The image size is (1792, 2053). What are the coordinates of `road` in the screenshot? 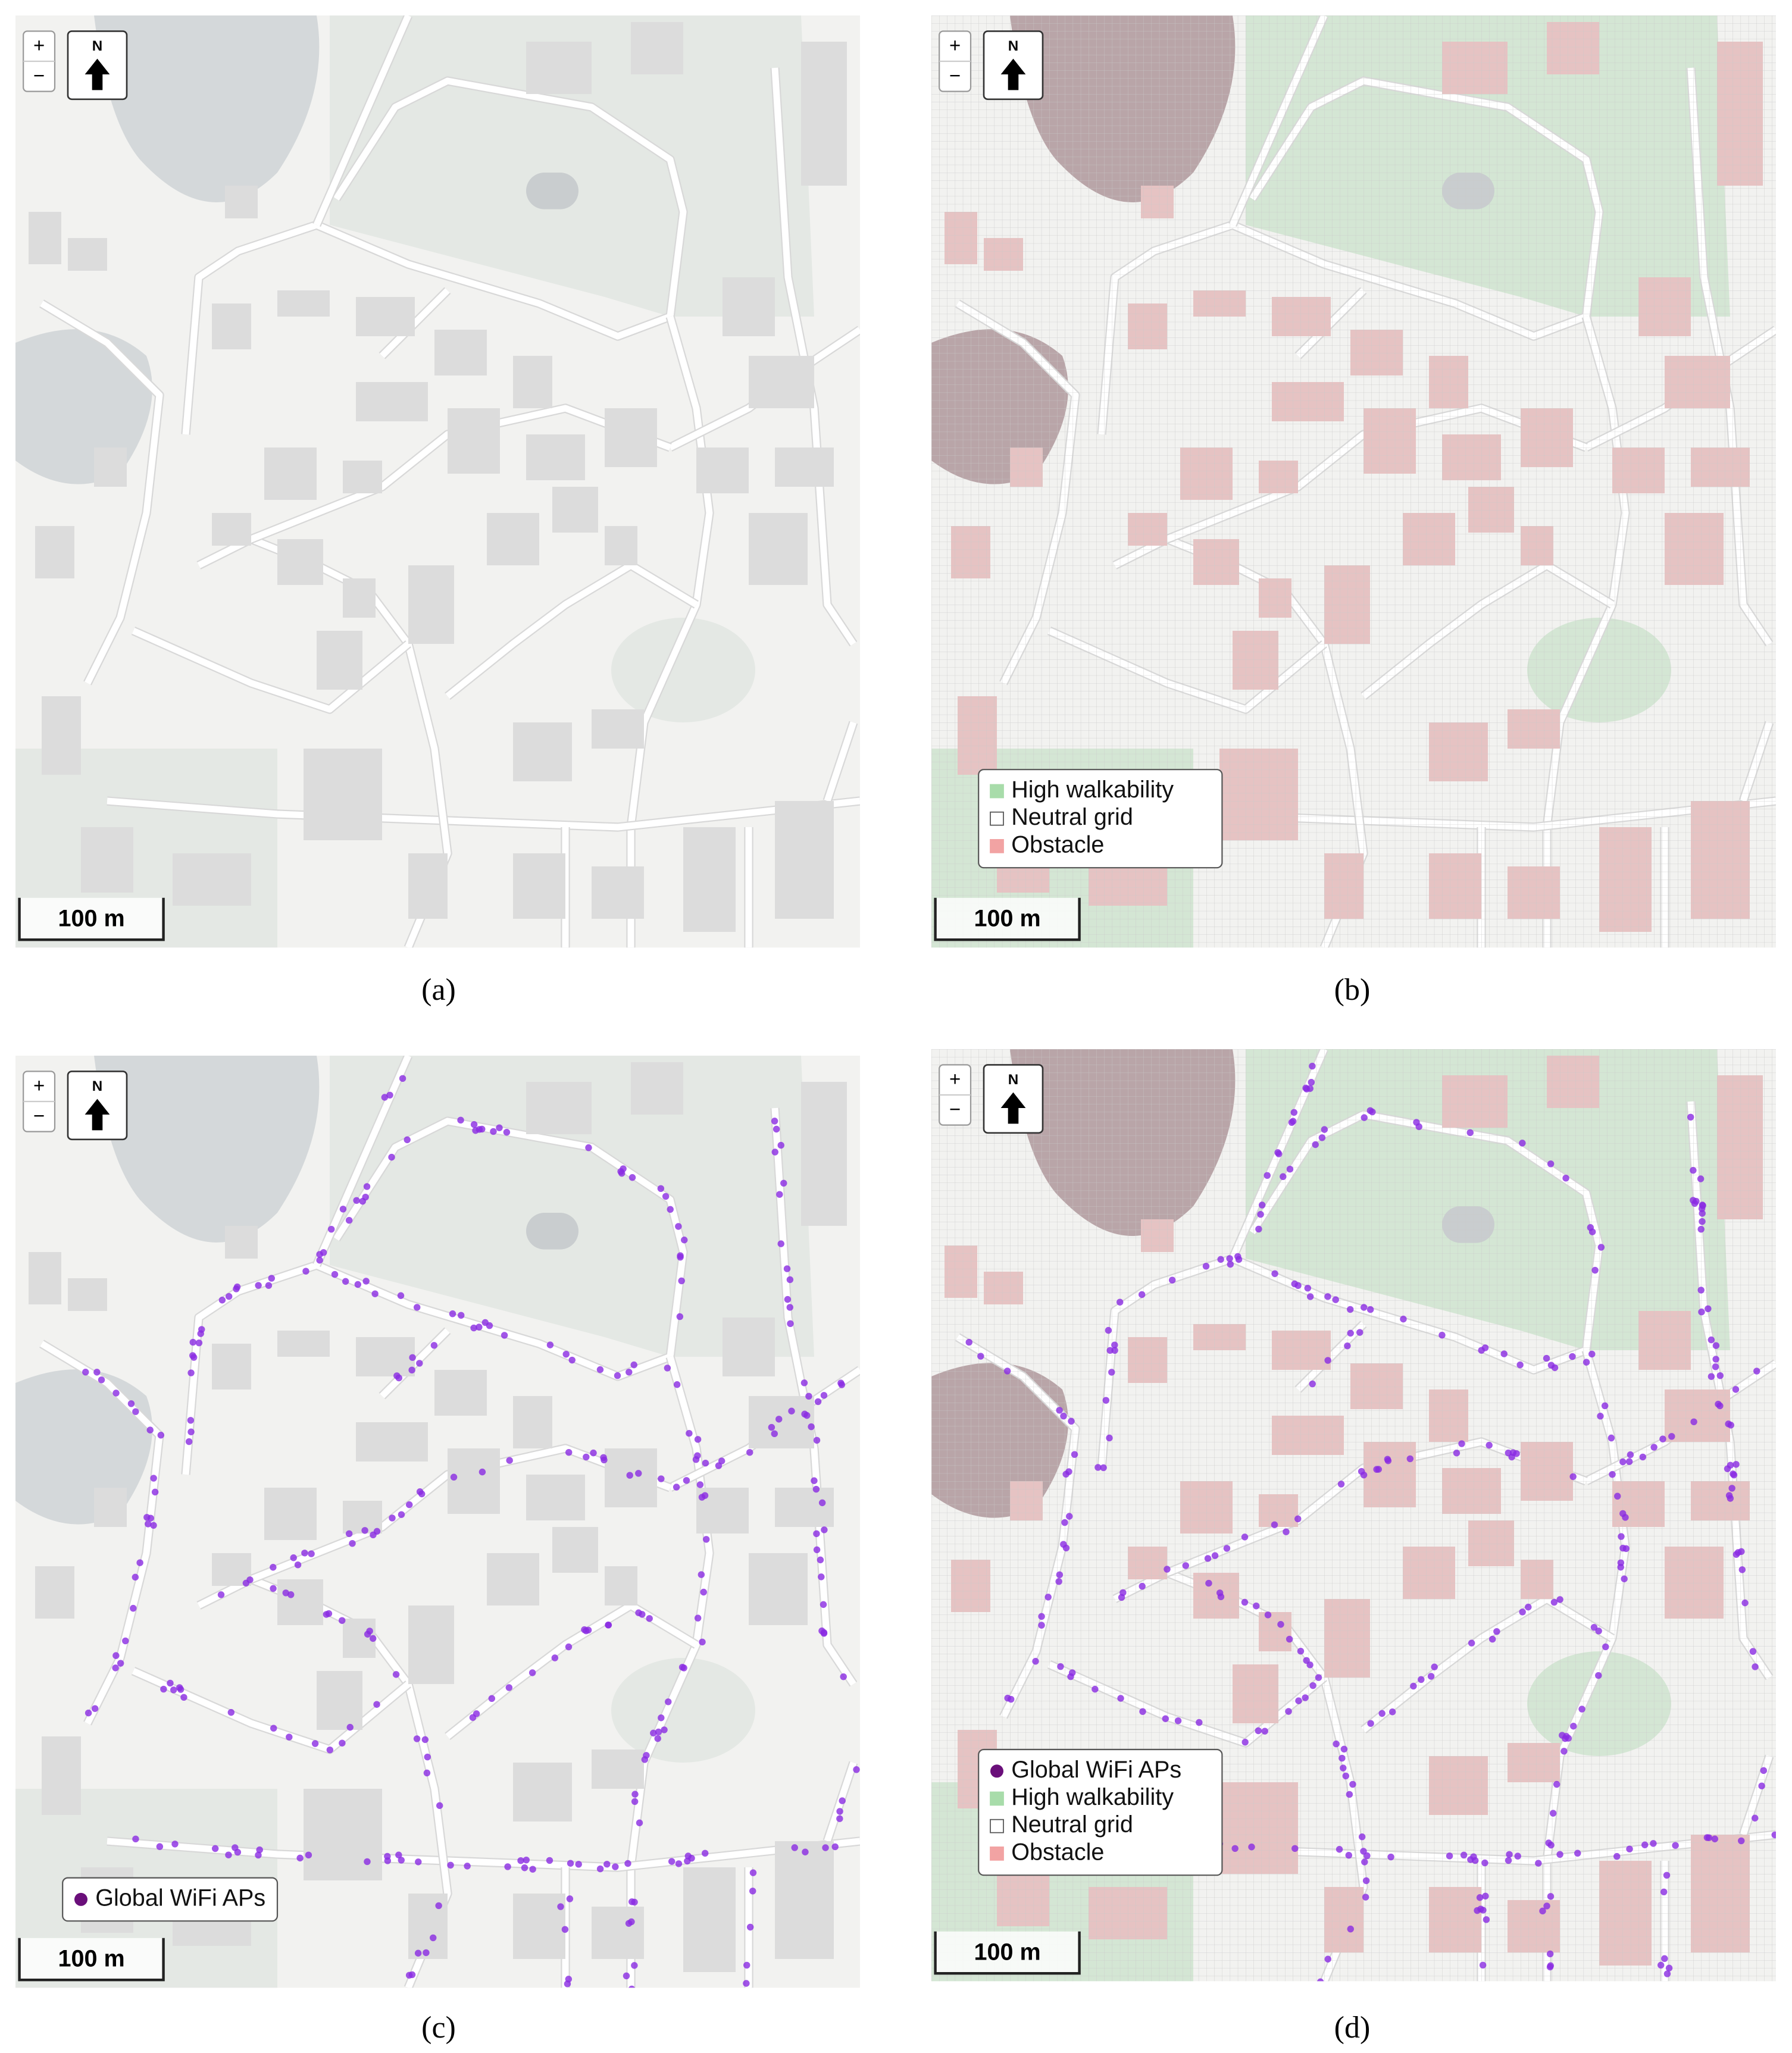 It's located at (101, 493).